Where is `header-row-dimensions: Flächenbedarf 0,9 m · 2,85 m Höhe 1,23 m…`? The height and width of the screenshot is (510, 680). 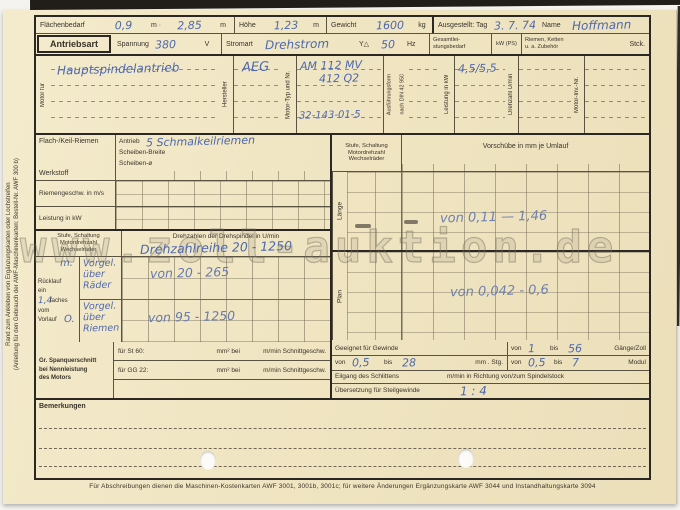 header-row-dimensions: Flächenbedarf 0,9 m · 2,85 m Höhe 1,23 m… is located at coordinates (342, 25).